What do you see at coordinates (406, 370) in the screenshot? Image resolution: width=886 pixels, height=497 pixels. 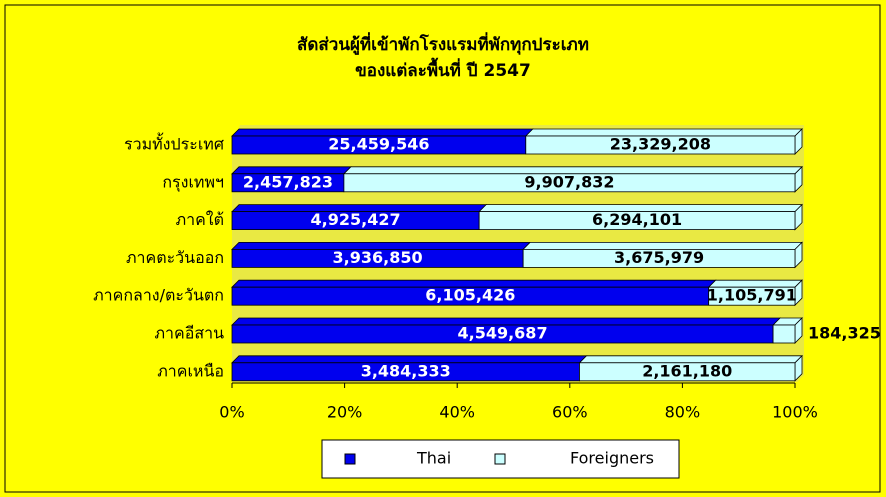 I see `data-label: 3,484,333` at bounding box center [406, 370].